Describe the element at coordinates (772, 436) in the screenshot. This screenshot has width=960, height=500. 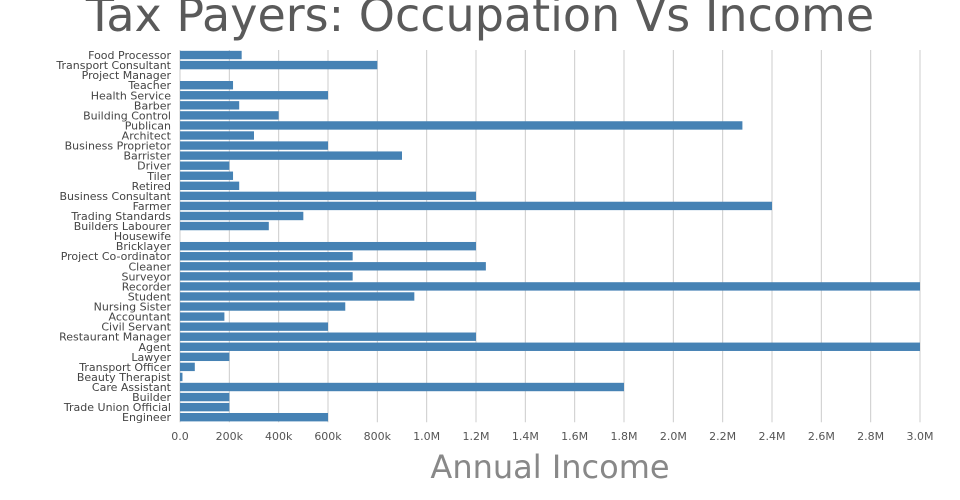
I see `x-tick-label: 2.4M` at that location.